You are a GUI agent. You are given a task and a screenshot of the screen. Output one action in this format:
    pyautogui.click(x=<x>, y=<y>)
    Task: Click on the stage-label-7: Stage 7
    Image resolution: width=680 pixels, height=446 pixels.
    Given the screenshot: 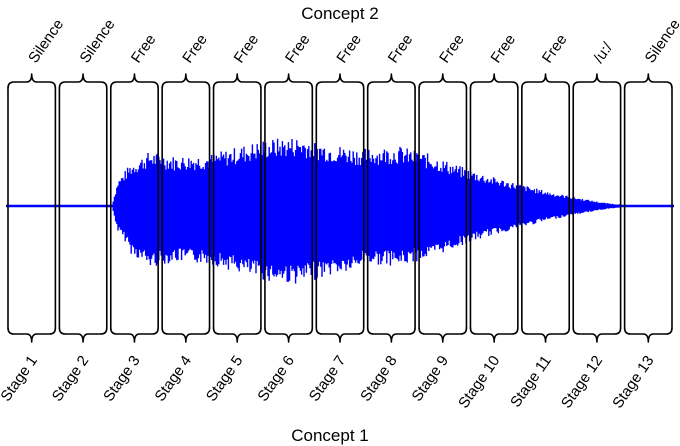 What is the action you would take?
    pyautogui.click(x=328, y=379)
    